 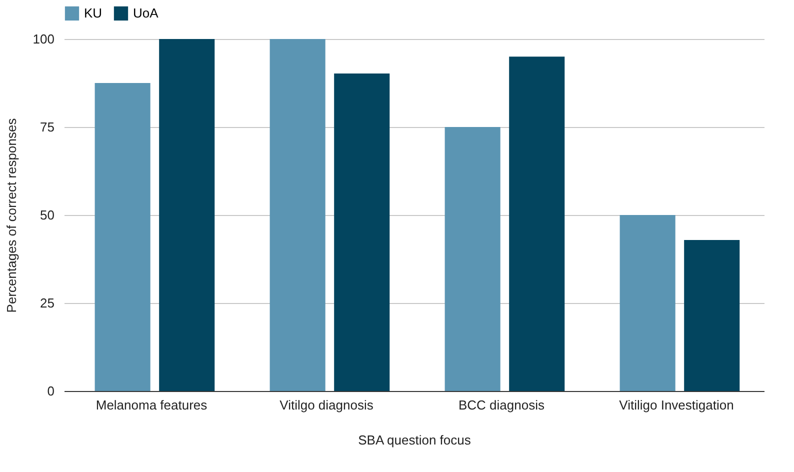 I want to click on y-tick-label: 100, so click(x=43, y=39).